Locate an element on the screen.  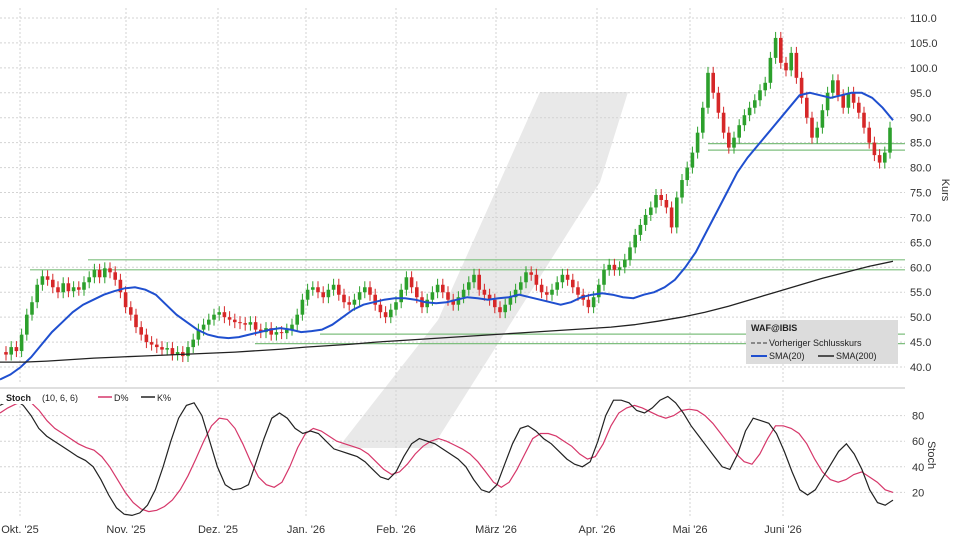
x-tick-label: Dez. '25 is located at coordinates (218, 530).